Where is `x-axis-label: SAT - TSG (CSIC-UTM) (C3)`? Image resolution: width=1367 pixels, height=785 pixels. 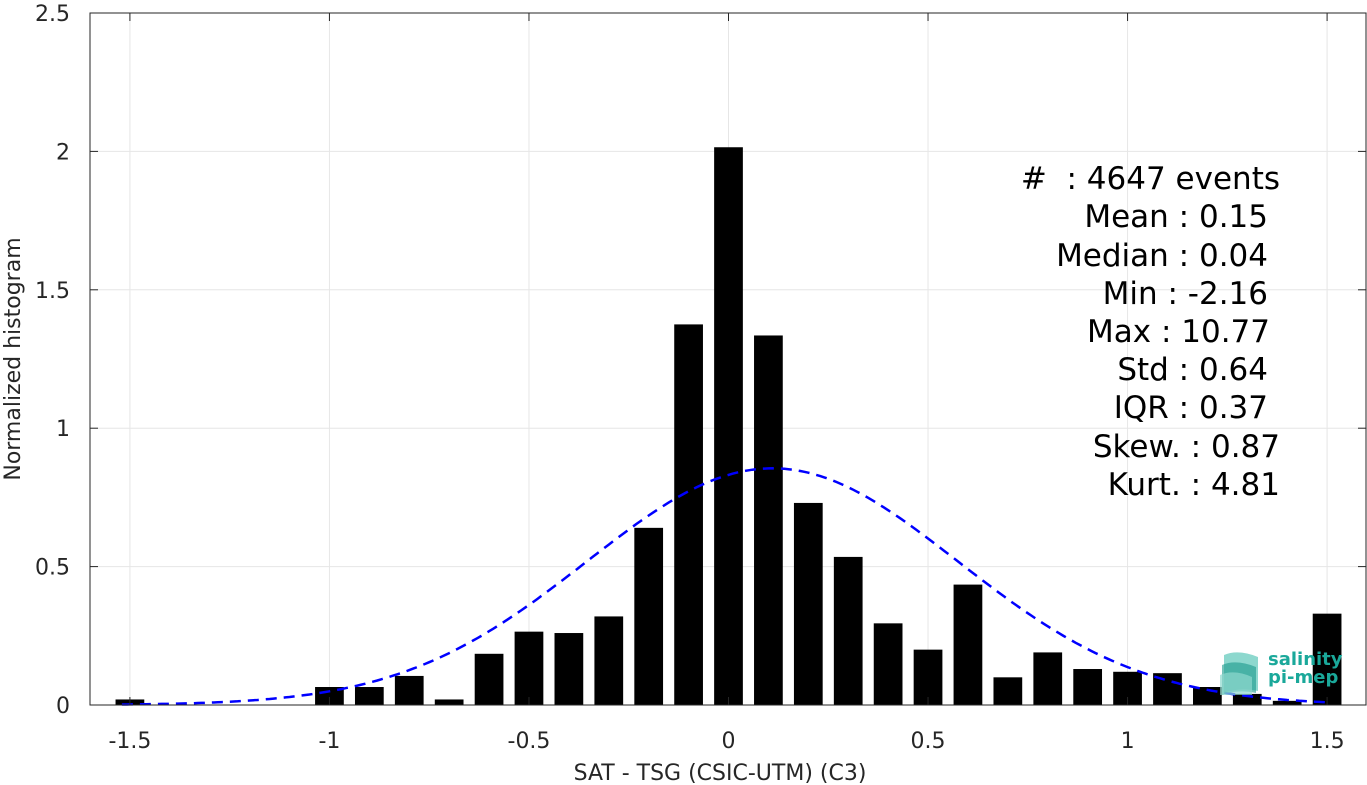 x-axis-label: SAT - TSG (CSIC-UTM) (C3) is located at coordinates (720, 773).